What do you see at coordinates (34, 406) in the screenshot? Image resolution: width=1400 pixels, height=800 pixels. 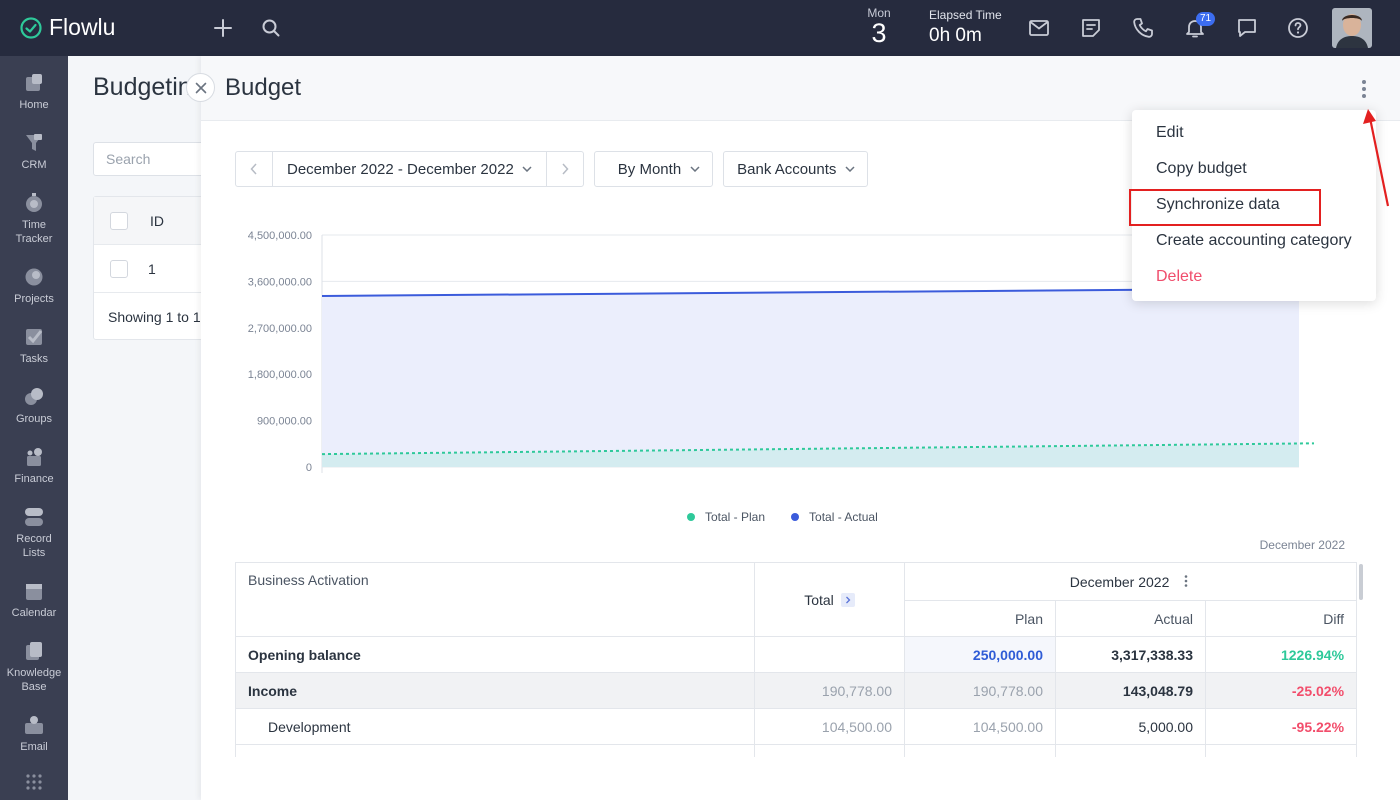 I see `sidebar-item-groups: Groups` at bounding box center [34, 406].